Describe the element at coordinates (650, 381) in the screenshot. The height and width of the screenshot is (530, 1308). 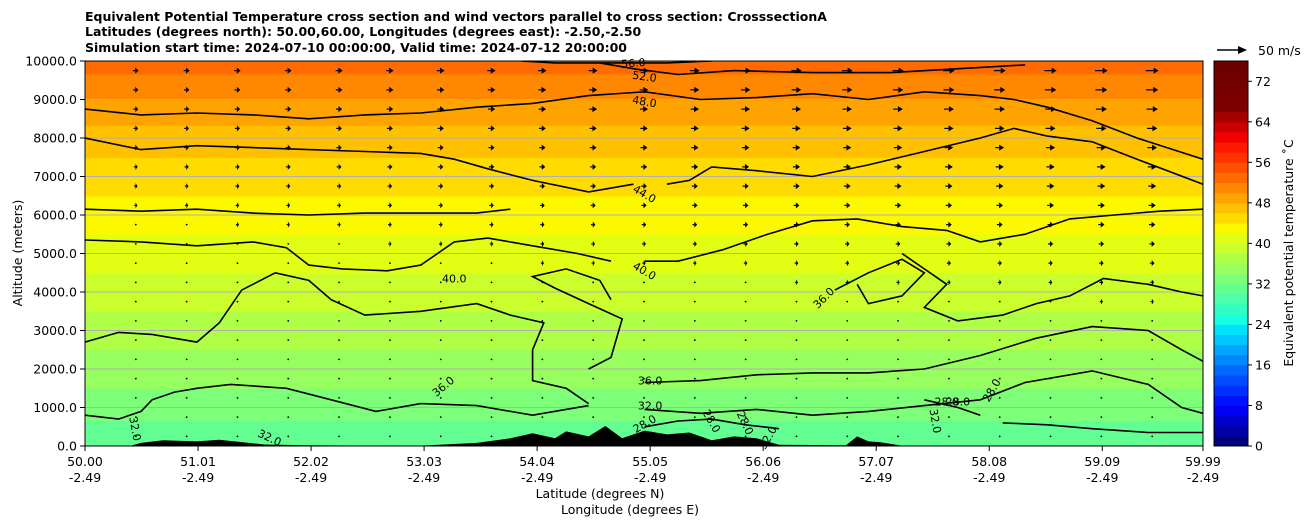
I see `contour-label: 36.0` at that location.